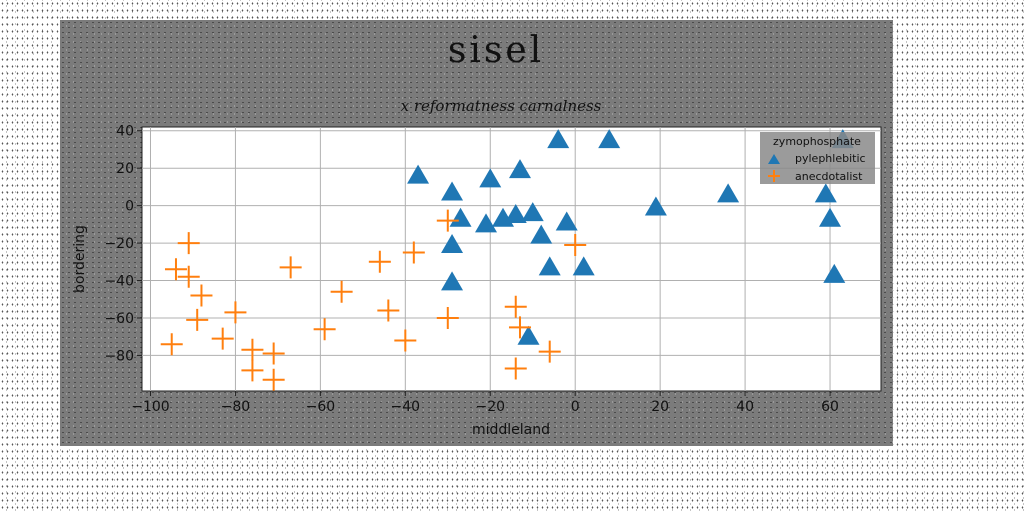 This screenshot has width=1024, height=512. What do you see at coordinates (490, 407) in the screenshot?
I see `x-tick-label: −20` at bounding box center [490, 407].